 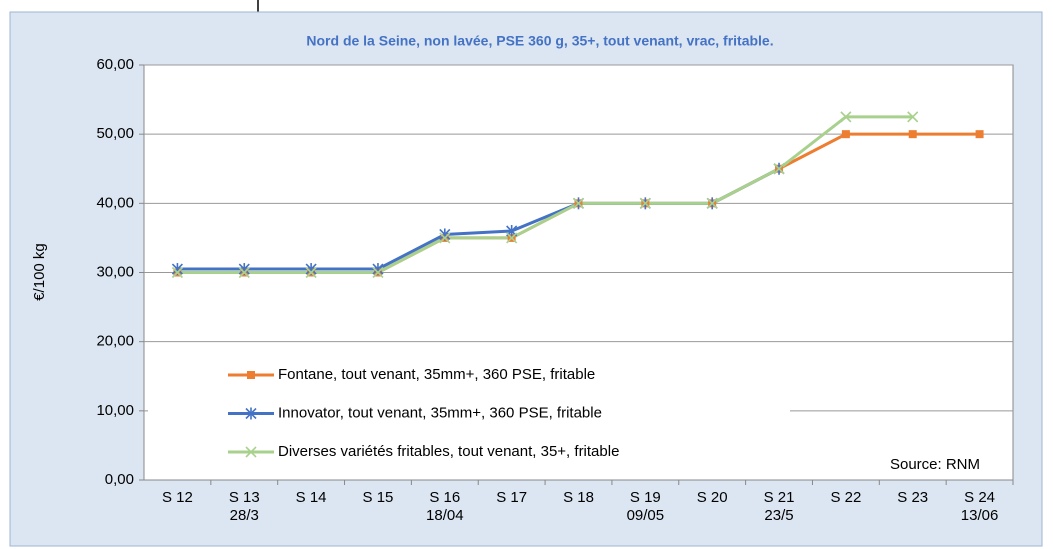 I want to click on annotation: Source: RNM, so click(x=935, y=464).